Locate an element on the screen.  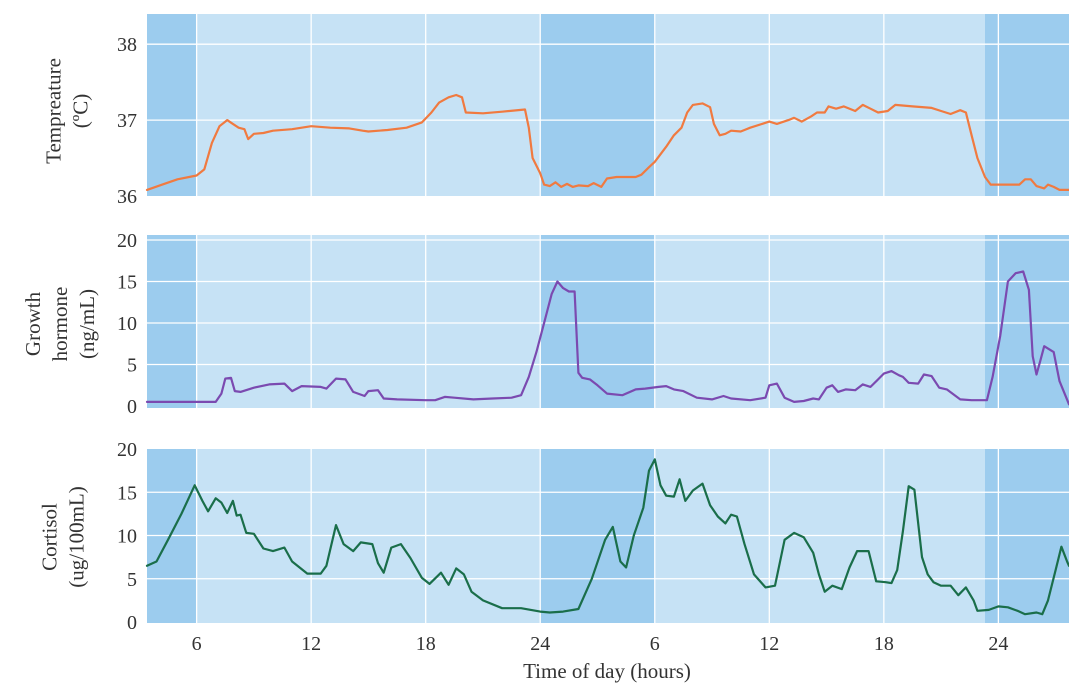
y-axis-title: Tempreature (ºC) is located at coordinates (67, 111).